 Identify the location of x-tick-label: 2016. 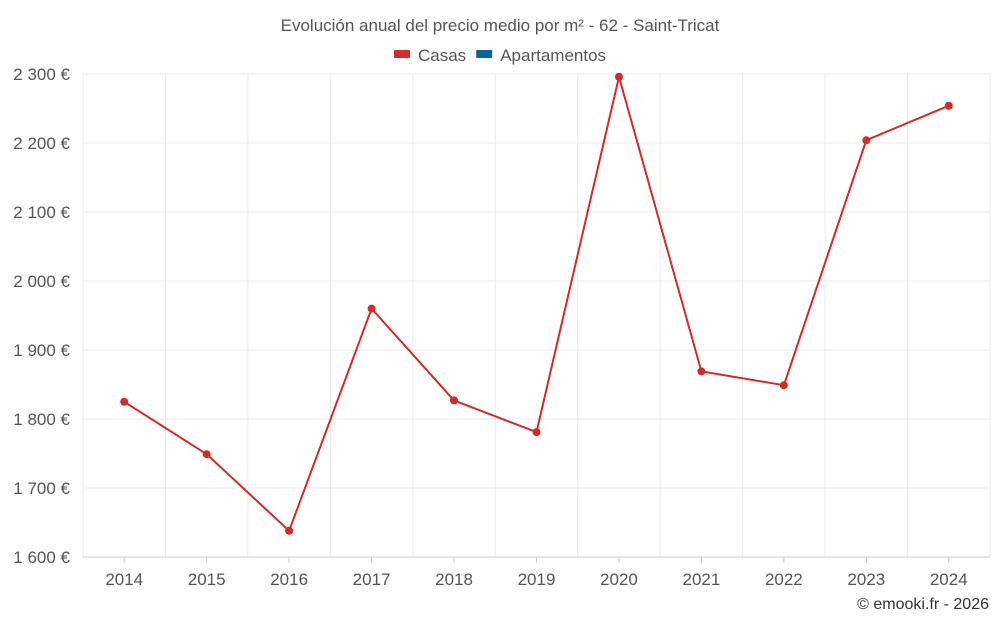
(289, 579).